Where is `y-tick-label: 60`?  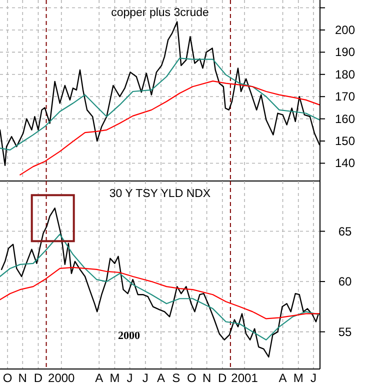
y-tick-label: 60 is located at coordinates (345, 281).